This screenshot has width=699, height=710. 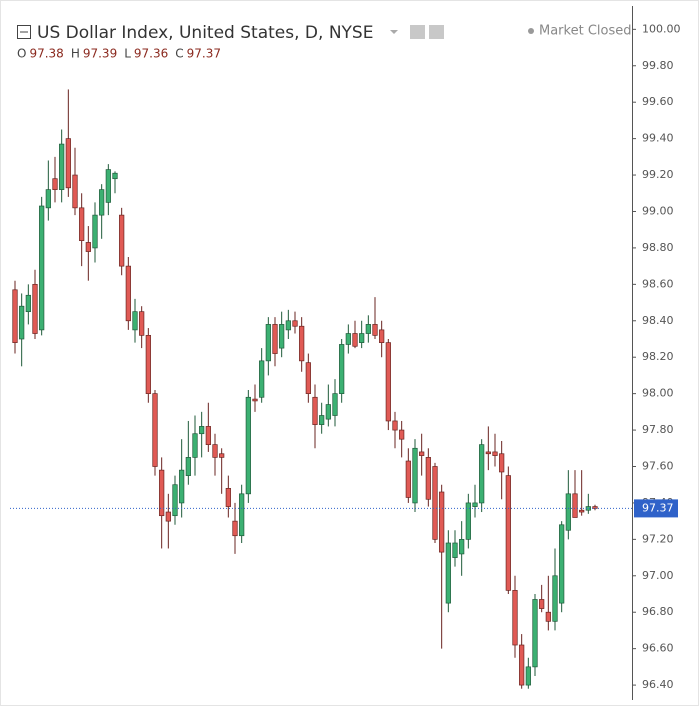 What do you see at coordinates (658, 65) in the screenshot?
I see `y-tick-label: 99.80` at bounding box center [658, 65].